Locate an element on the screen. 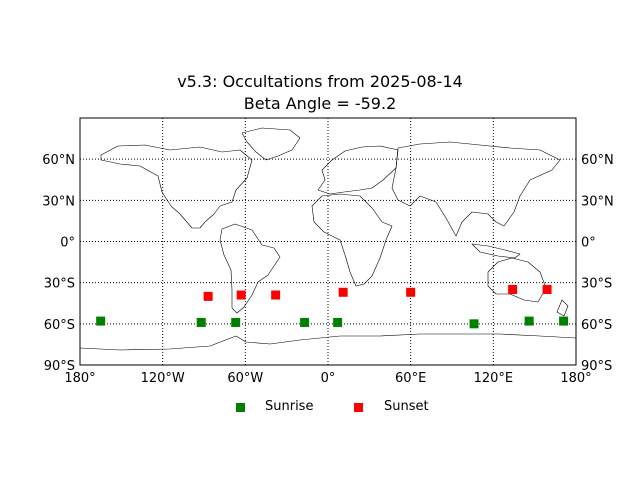 This screenshot has width=640, height=480. asia-outline is located at coordinates (476, 189).